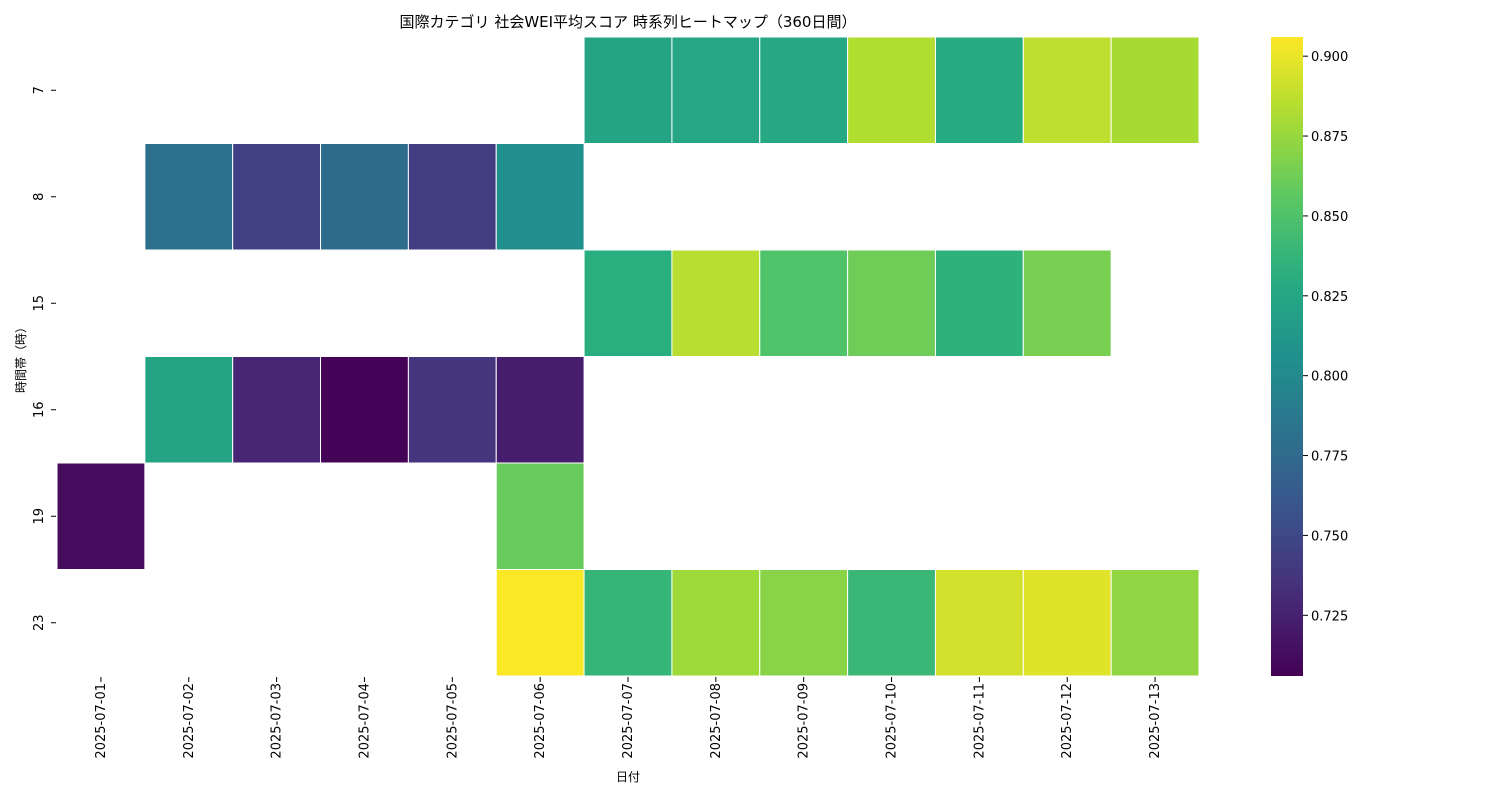  What do you see at coordinates (628, 777) in the screenshot?
I see `x-axis-label: 日付` at bounding box center [628, 777].